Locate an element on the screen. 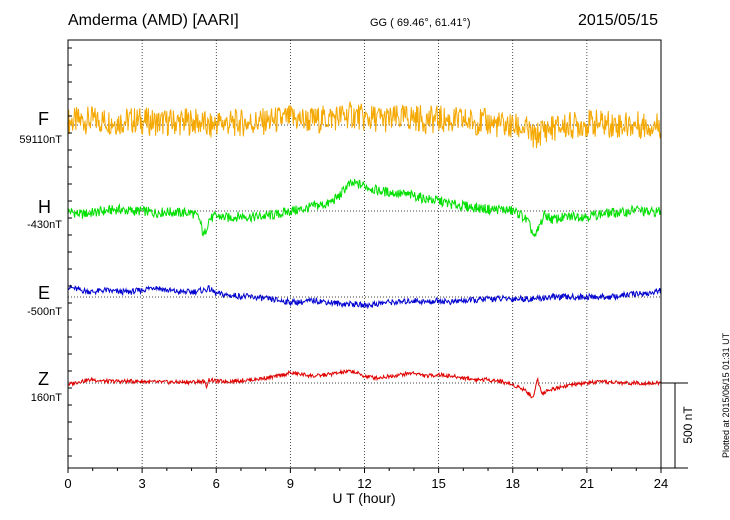  x-tick-label: 24 is located at coordinates (661, 483).